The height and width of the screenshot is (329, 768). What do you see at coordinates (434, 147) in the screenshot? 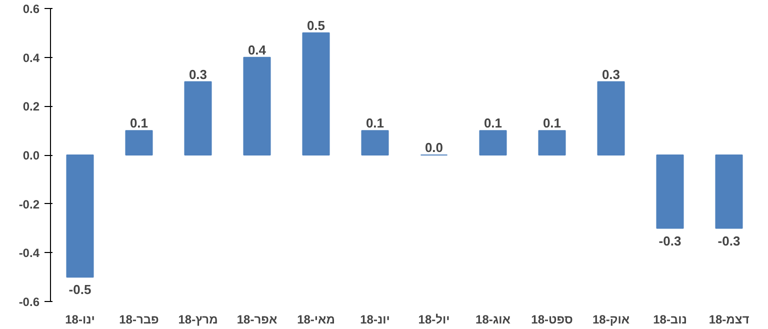
I see `data-label: 0.0` at bounding box center [434, 147].